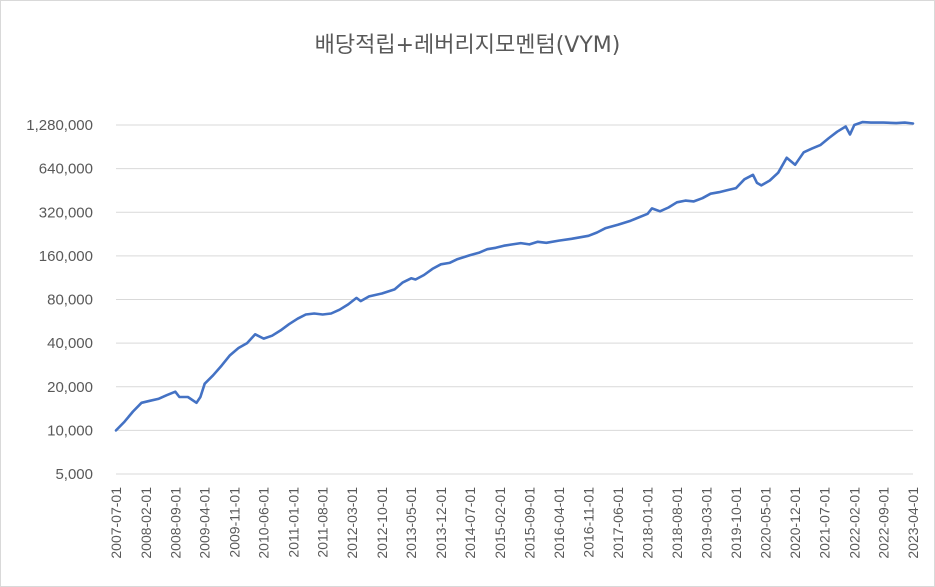 The image size is (935, 587). What do you see at coordinates (441, 523) in the screenshot?
I see `x-tick-label: 2013-12-01` at bounding box center [441, 523].